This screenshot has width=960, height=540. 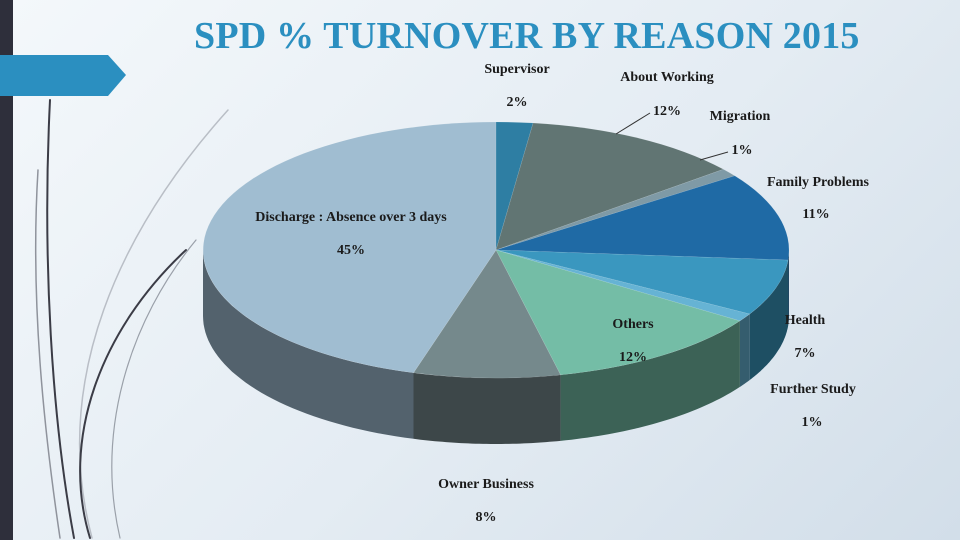 I want to click on pie-slice-family-problems, so click(x=642, y=218).